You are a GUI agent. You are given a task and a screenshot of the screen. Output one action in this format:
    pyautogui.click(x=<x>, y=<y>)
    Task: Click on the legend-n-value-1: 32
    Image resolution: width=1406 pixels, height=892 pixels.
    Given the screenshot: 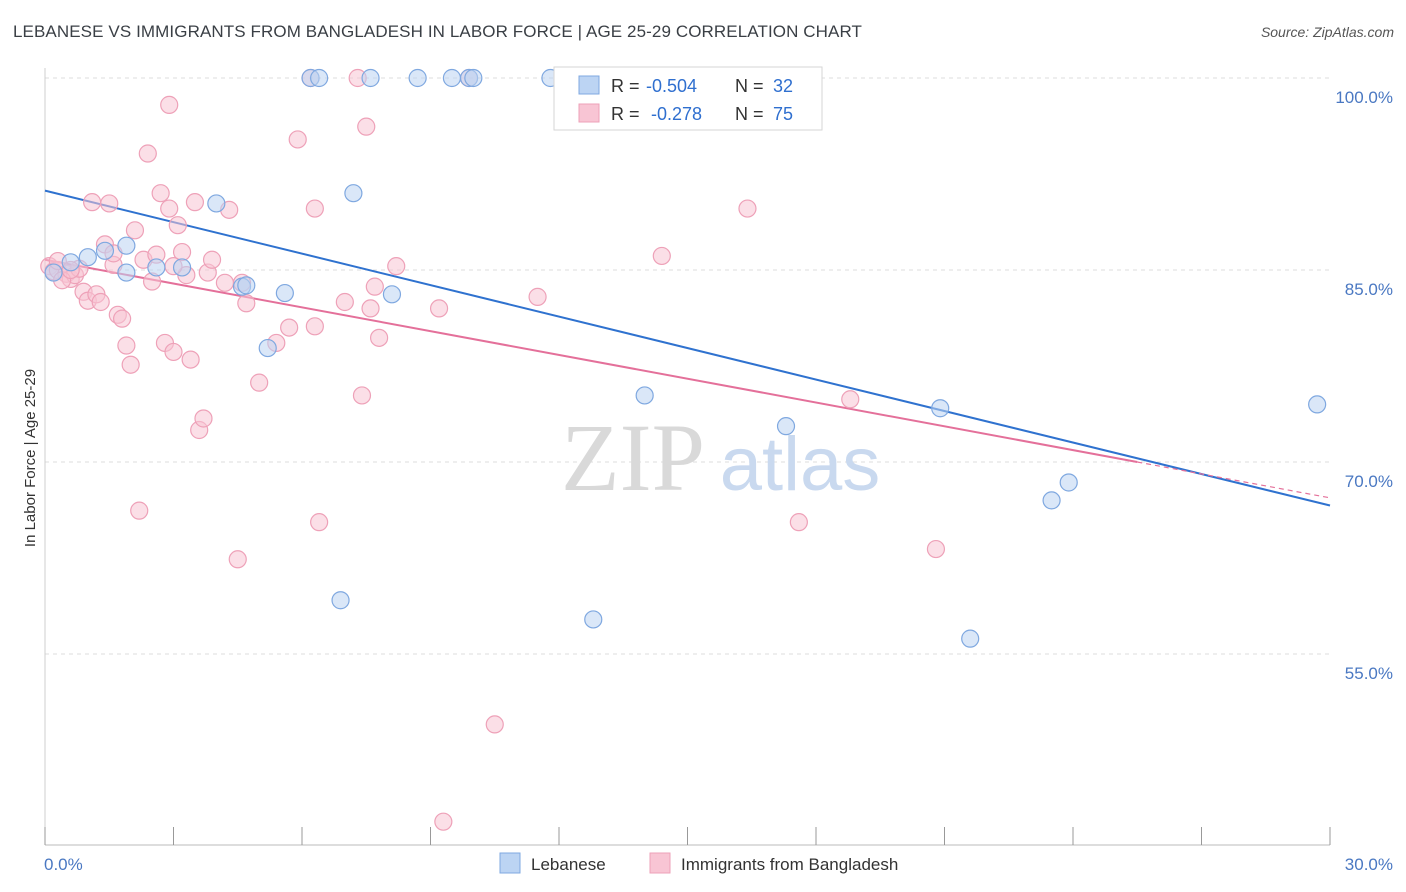 What is the action you would take?
    pyautogui.click(x=783, y=86)
    